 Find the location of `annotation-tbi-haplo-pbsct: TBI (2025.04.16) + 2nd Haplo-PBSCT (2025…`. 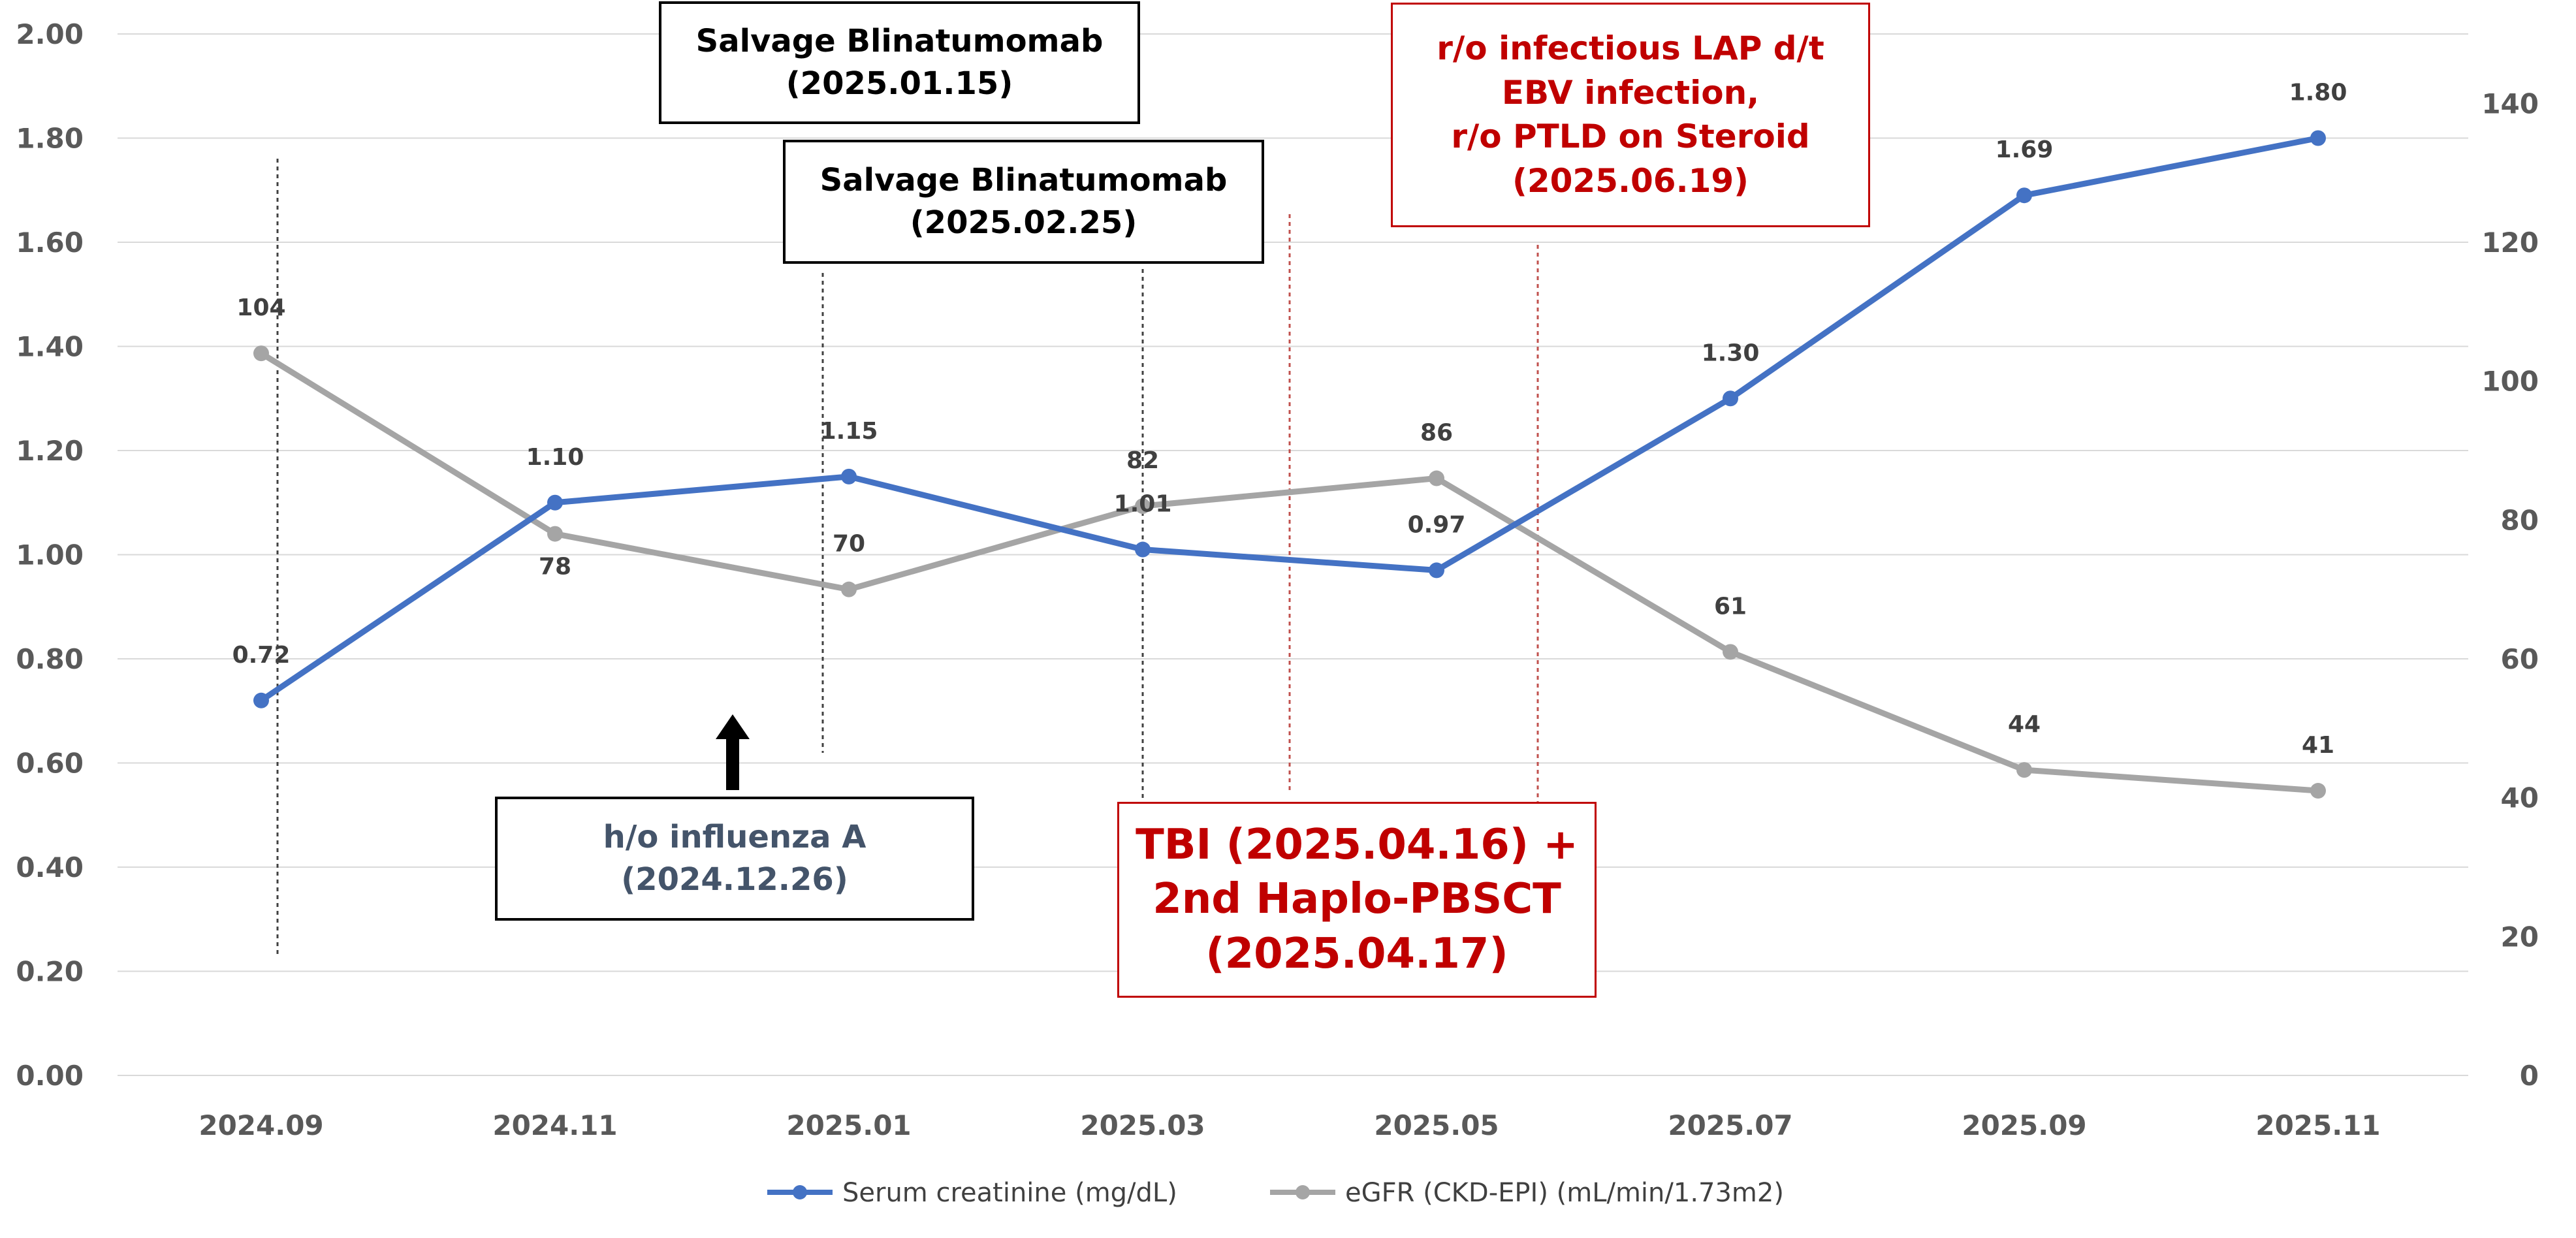

annotation-tbi-haplo-pbsct: TBI (2025.04.16) + 2nd Haplo-PBSCT (2025… is located at coordinates (1357, 900).